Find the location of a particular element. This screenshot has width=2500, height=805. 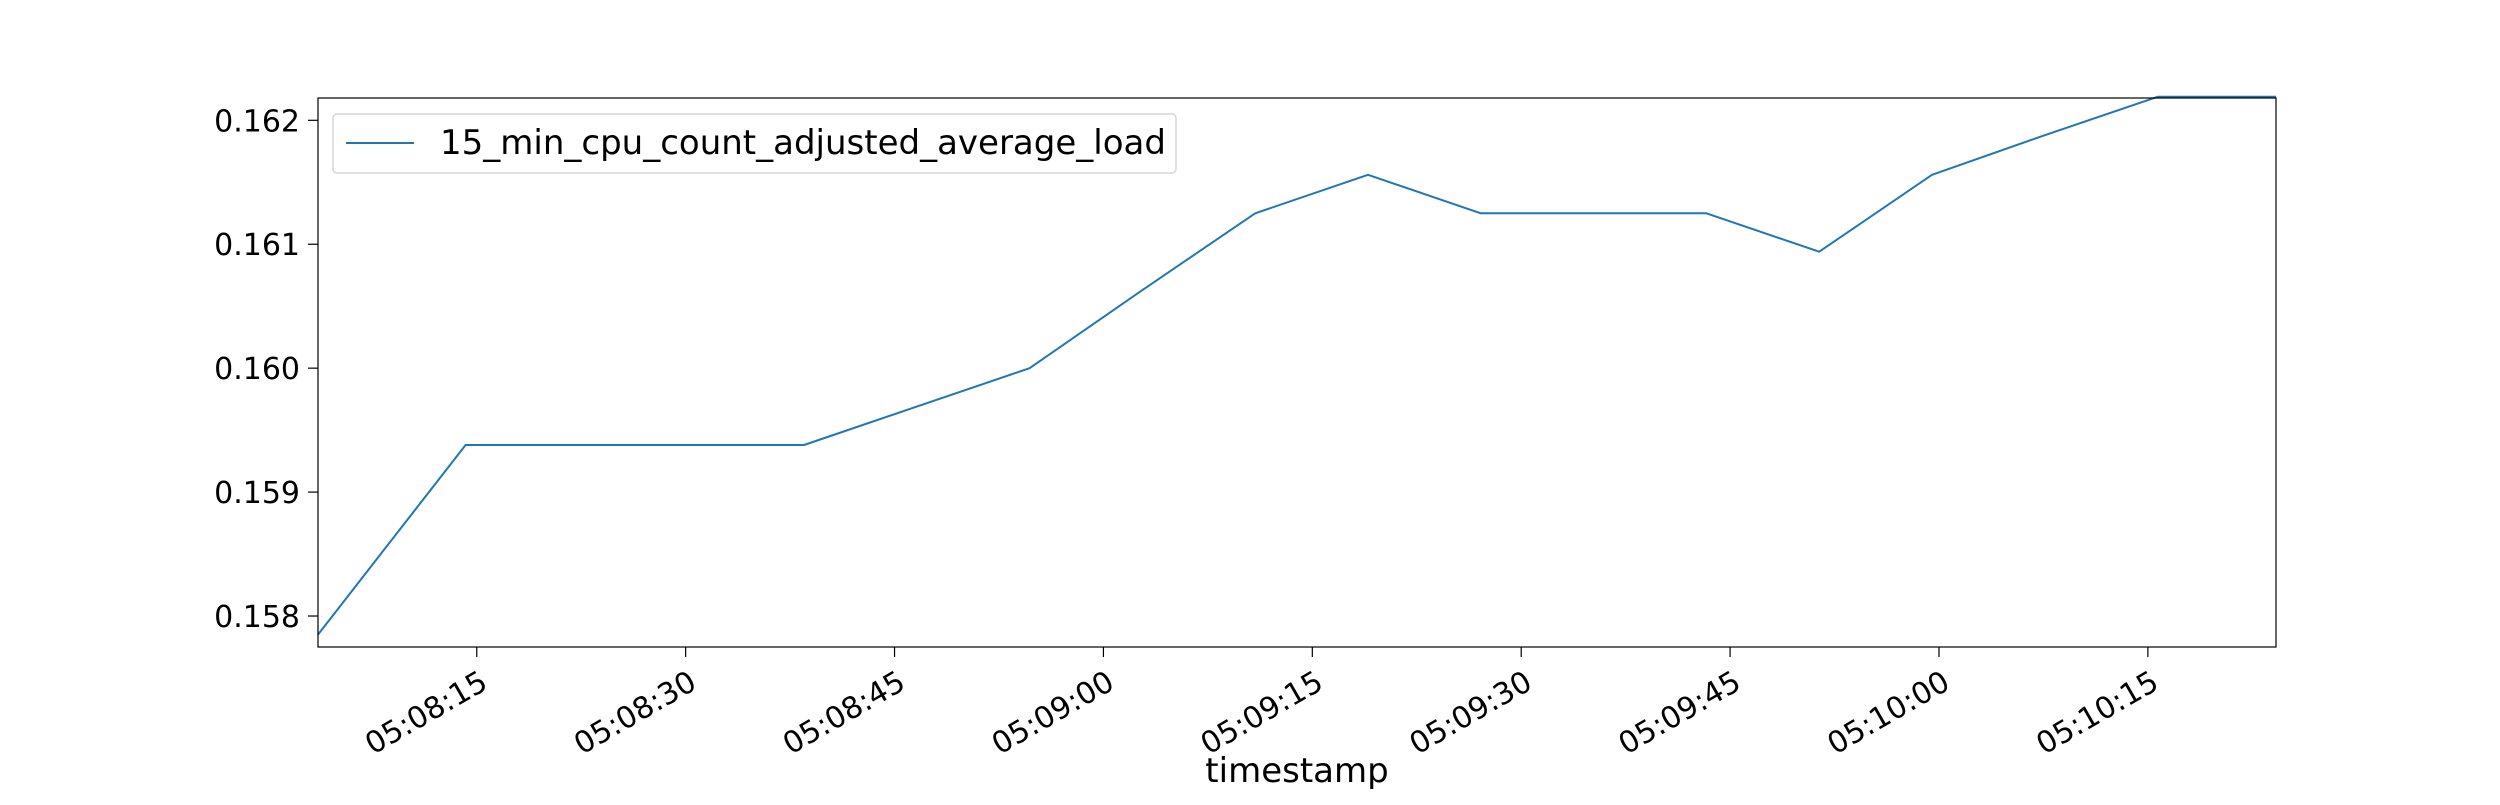

y-tick-label: 0.160 is located at coordinates (257, 369).